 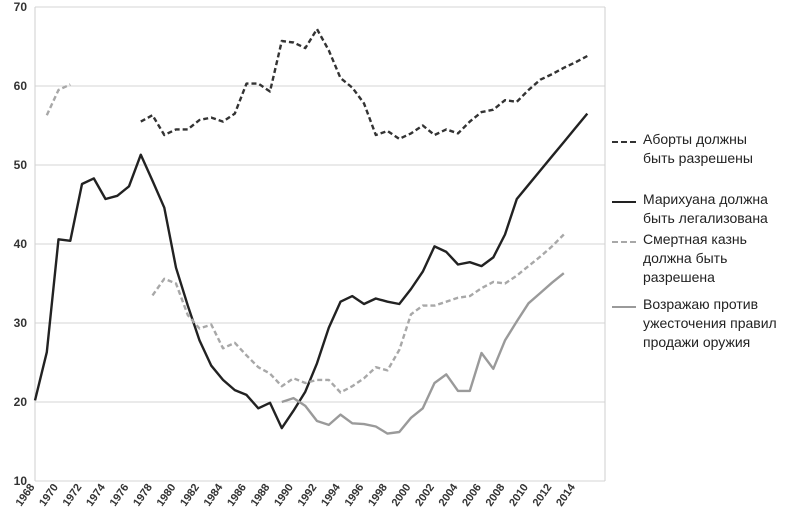 I want to click on y-tick-label: 30, so click(x=21, y=323).